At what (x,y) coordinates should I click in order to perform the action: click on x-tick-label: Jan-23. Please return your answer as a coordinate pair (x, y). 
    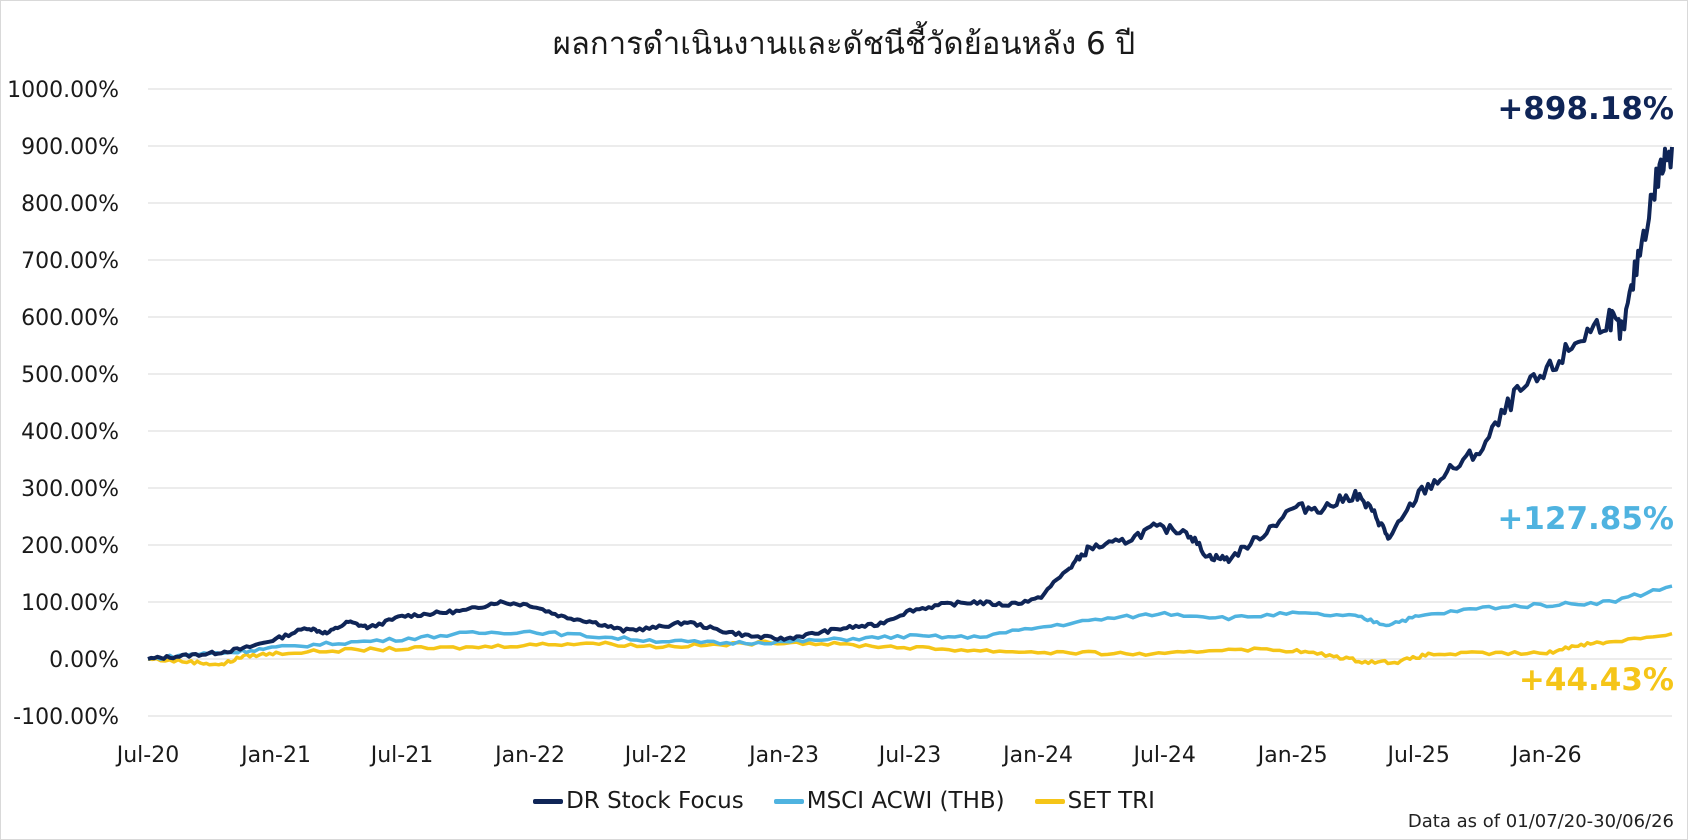
    Looking at the image, I should click on (783, 755).